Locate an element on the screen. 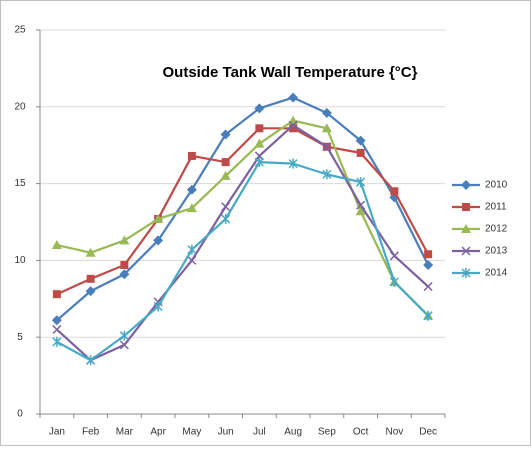 Image resolution: width=531 pixels, height=451 pixels. x-tick-label: Nov is located at coordinates (394, 432).